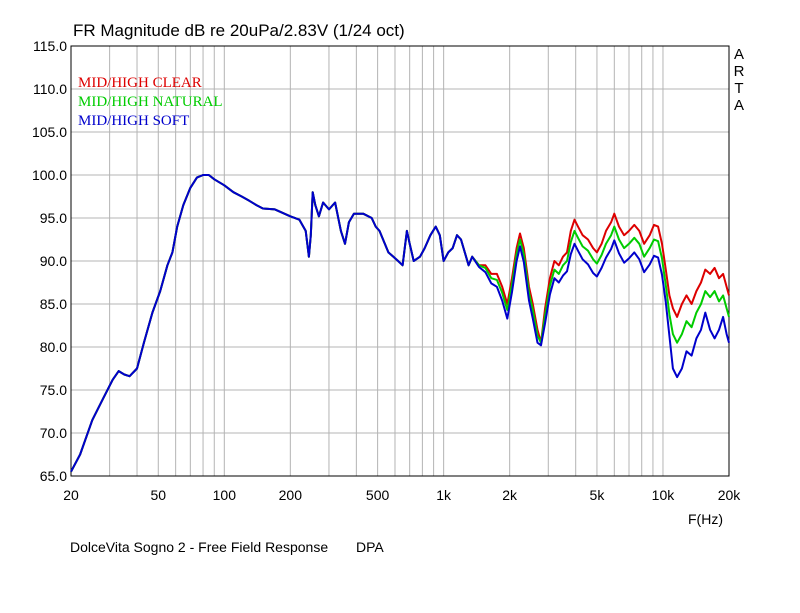  What do you see at coordinates (49, 132) in the screenshot?
I see `y-tick-label: 105.0` at bounding box center [49, 132].